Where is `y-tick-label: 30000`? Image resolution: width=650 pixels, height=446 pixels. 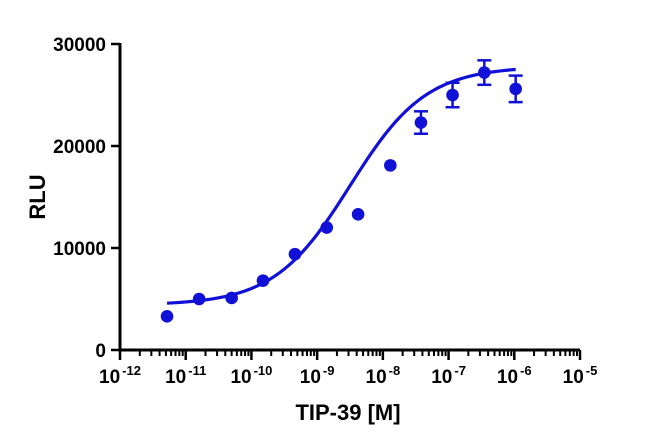 y-tick-label: 30000 is located at coordinates (79, 45).